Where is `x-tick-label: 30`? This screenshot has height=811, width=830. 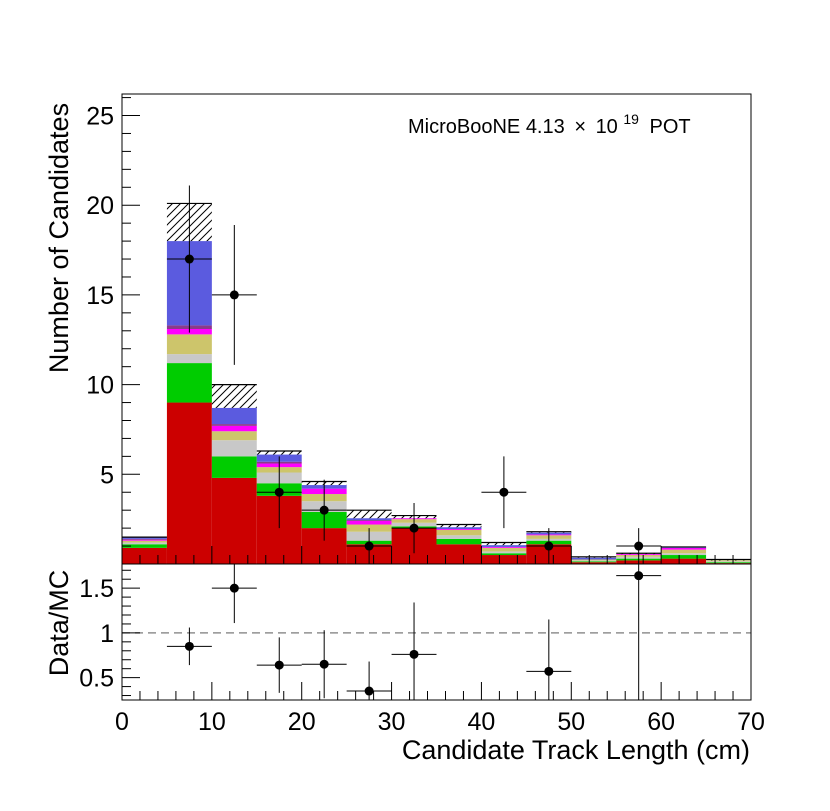 x-tick-label: 30 is located at coordinates (392, 722).